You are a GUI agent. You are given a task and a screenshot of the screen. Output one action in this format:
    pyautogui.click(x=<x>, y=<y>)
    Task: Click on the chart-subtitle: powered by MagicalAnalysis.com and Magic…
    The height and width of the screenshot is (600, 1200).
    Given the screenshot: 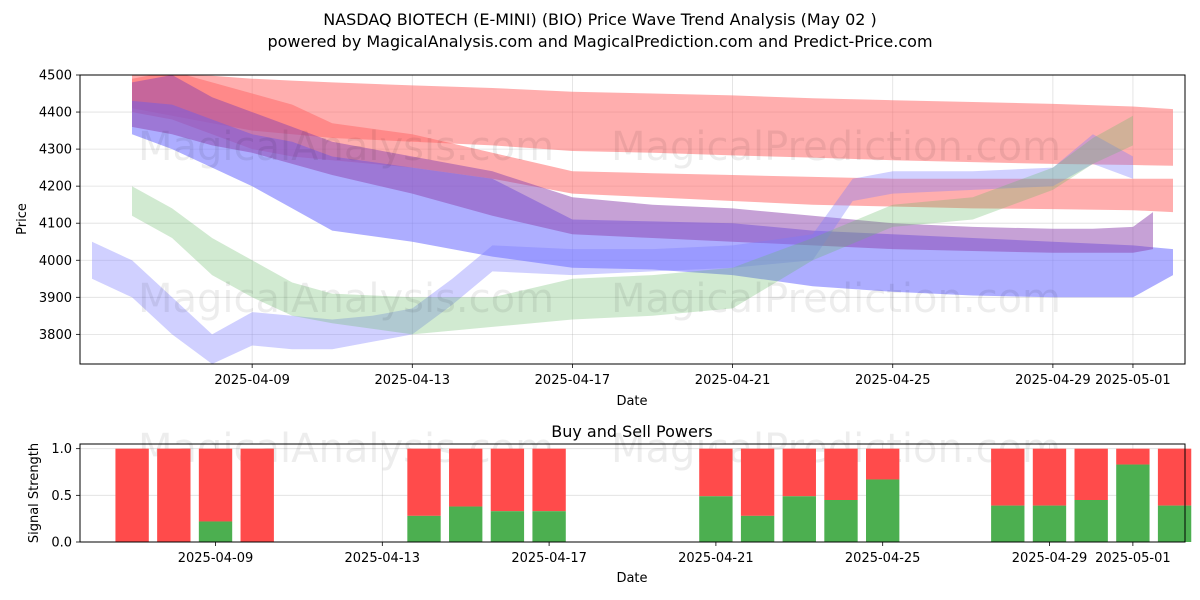 What is the action you would take?
    pyautogui.click(x=599, y=41)
    